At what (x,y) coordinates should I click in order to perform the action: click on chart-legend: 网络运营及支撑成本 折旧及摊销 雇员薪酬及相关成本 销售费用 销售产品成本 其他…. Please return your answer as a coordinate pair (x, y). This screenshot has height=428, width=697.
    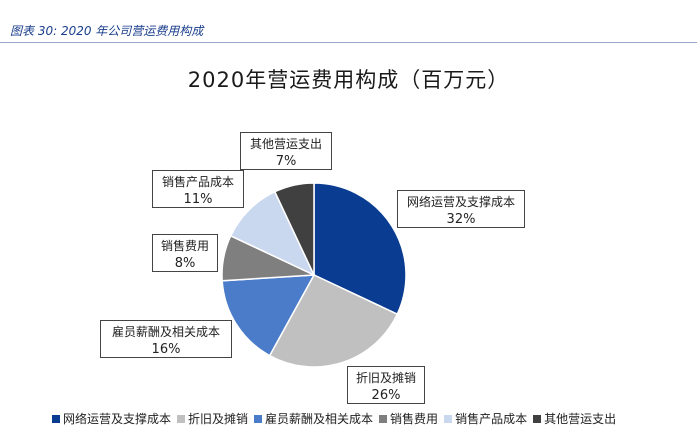
    Looking at the image, I should click on (334, 418).